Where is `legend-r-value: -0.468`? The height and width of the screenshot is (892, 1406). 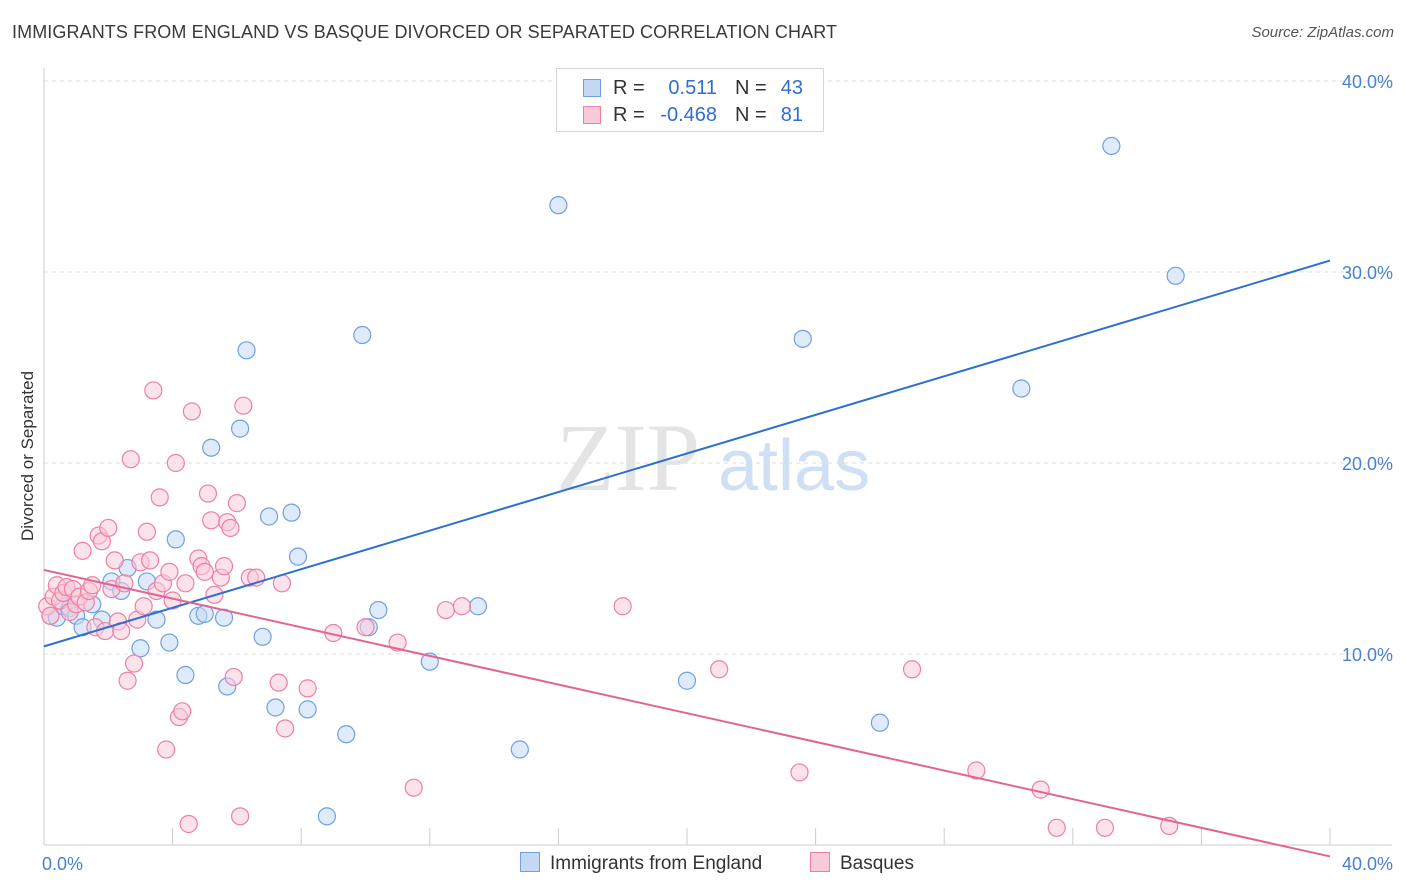
legend-r-value: -0.468 is located at coordinates (688, 115).